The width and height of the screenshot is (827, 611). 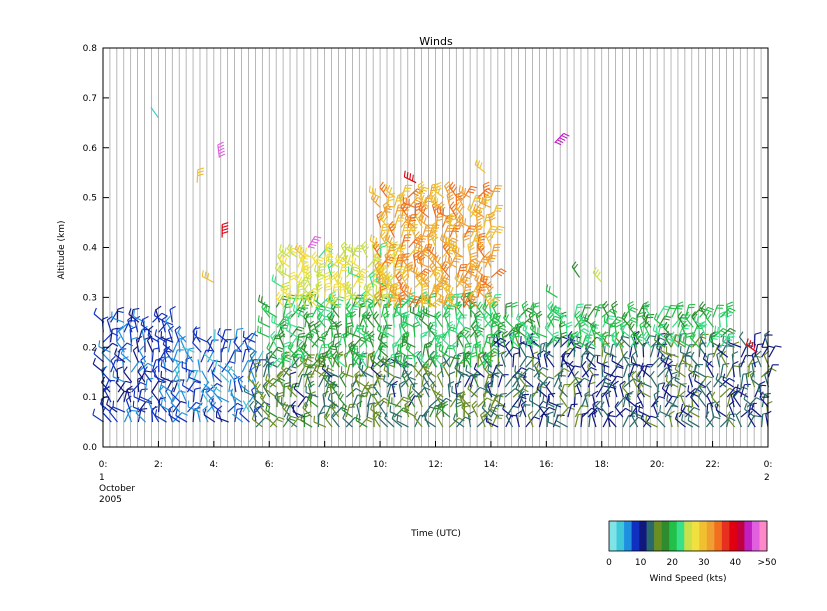 What do you see at coordinates (103, 465) in the screenshot?
I see `x-tick-label: 0:` at bounding box center [103, 465].